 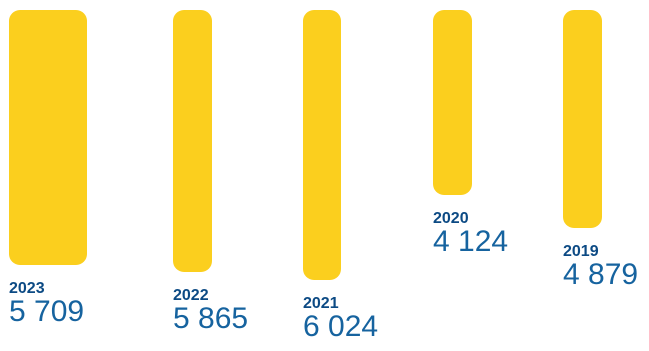 I want to click on bar-2023, so click(x=48, y=137).